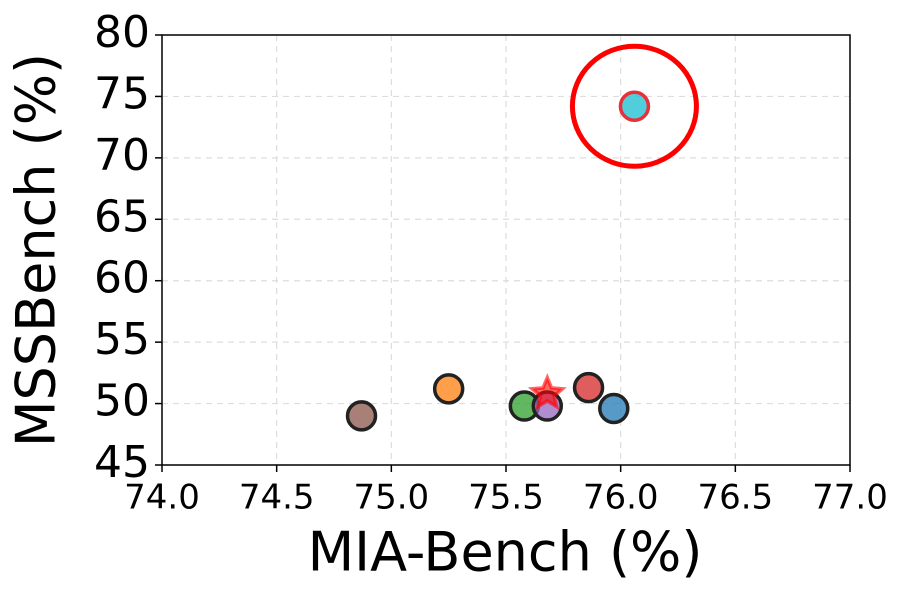 This screenshot has width=914, height=608. I want to click on y-tick-label: 65, so click(122, 216).